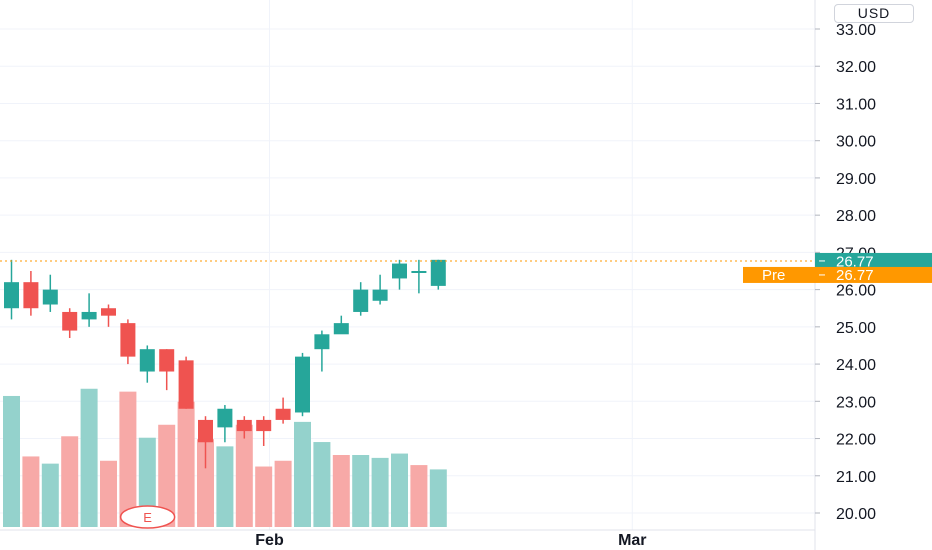 Image resolution: width=932 pixels, height=550 pixels. I want to click on y-tick-label: 29.00, so click(856, 179).